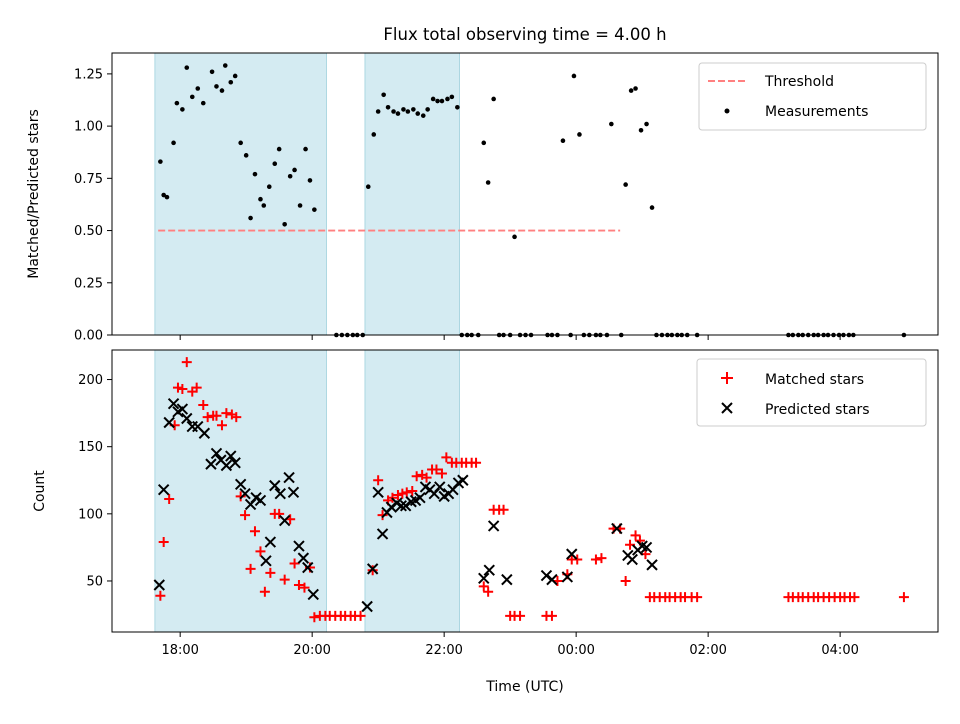  Describe the element at coordinates (40, 491) in the screenshot. I see `bottom-y-axis-label: Count` at that location.